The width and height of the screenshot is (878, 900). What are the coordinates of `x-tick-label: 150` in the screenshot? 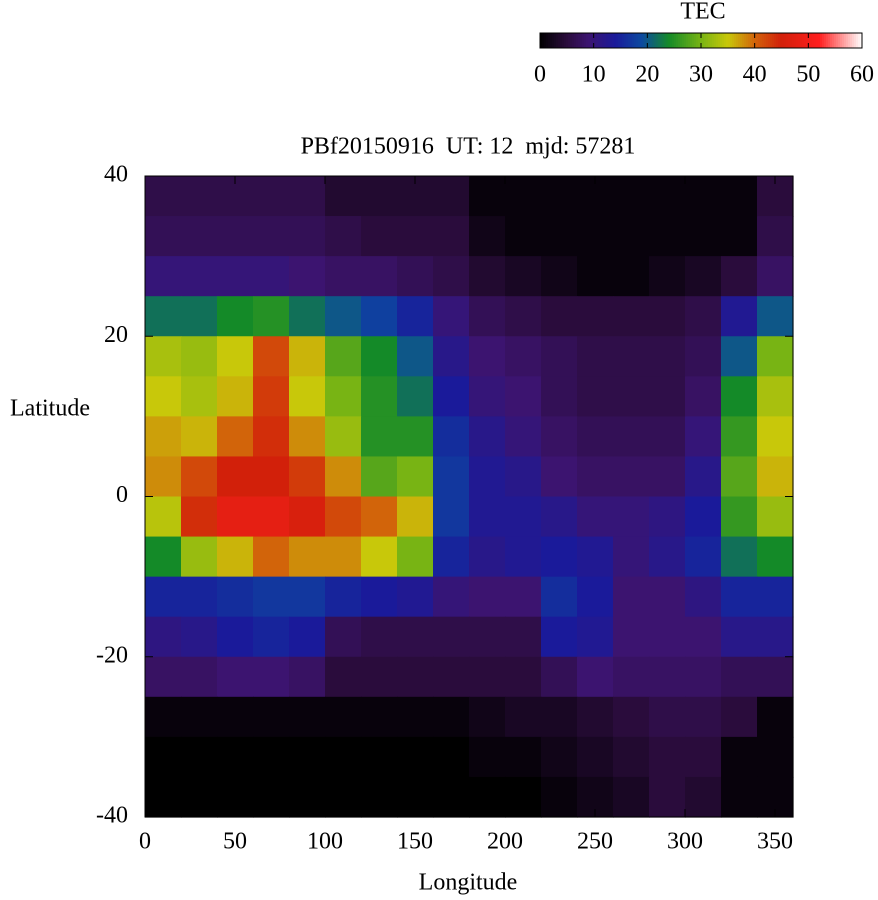 It's located at (415, 842).